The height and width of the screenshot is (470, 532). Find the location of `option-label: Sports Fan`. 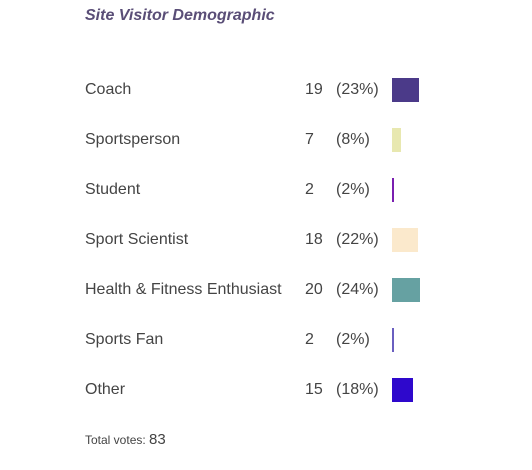

option-label: Sports Fan is located at coordinates (124, 339).